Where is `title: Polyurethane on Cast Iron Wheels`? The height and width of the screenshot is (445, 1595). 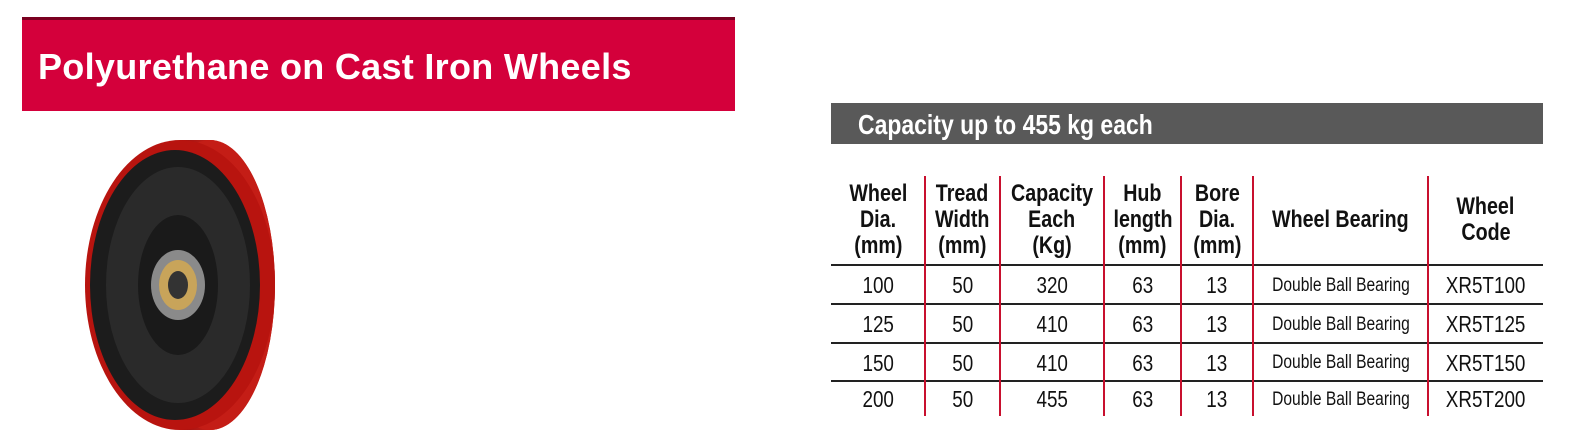 title: Polyurethane on Cast Iron Wheels is located at coordinates (335, 66).